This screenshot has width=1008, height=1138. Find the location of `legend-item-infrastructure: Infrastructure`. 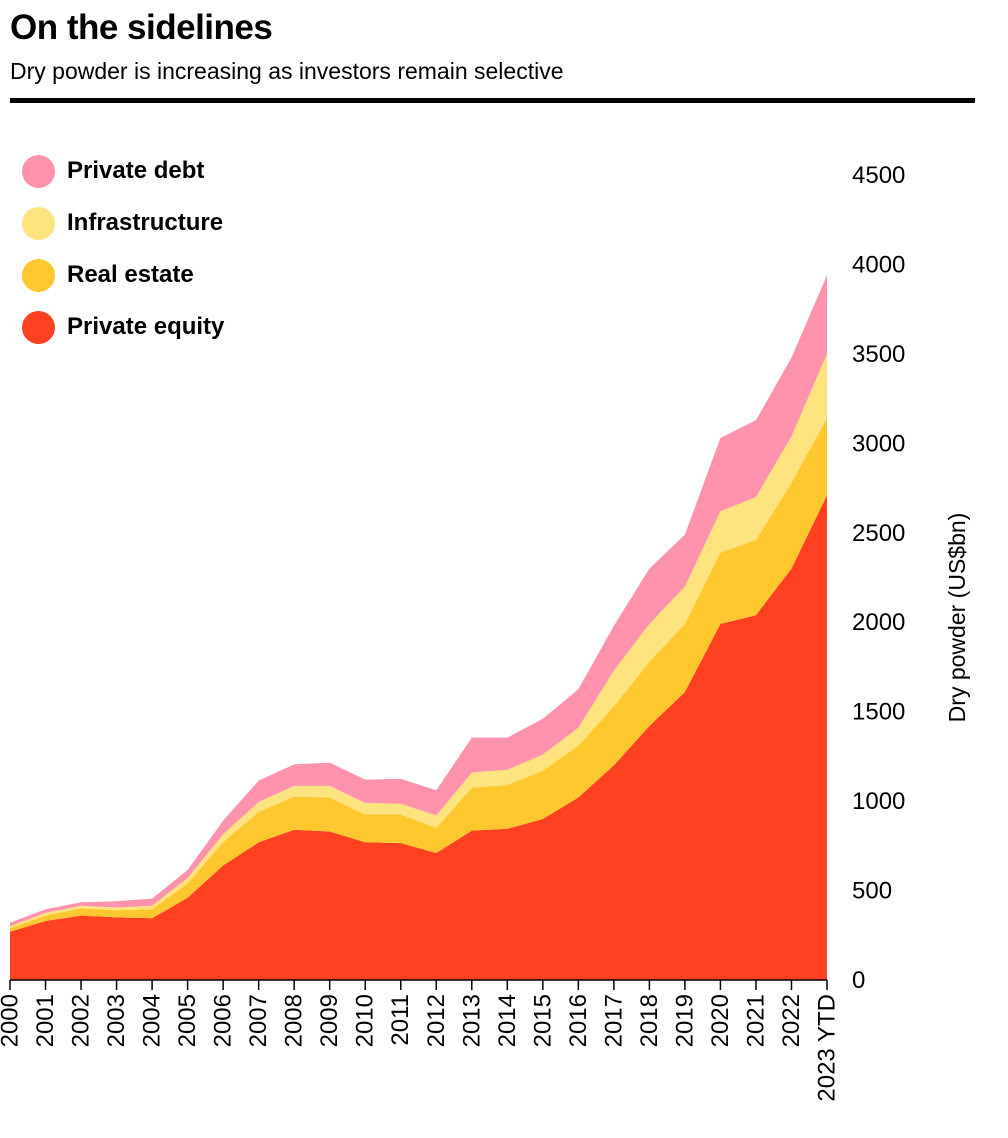

legend-item-infrastructure: Infrastructure is located at coordinates (123, 223).